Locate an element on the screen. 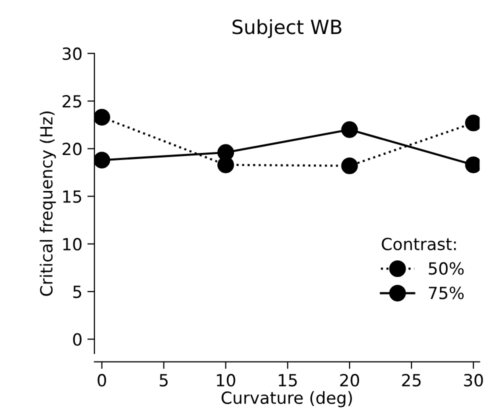 The image size is (497, 411). chart-title: Subject WB is located at coordinates (287, 28).